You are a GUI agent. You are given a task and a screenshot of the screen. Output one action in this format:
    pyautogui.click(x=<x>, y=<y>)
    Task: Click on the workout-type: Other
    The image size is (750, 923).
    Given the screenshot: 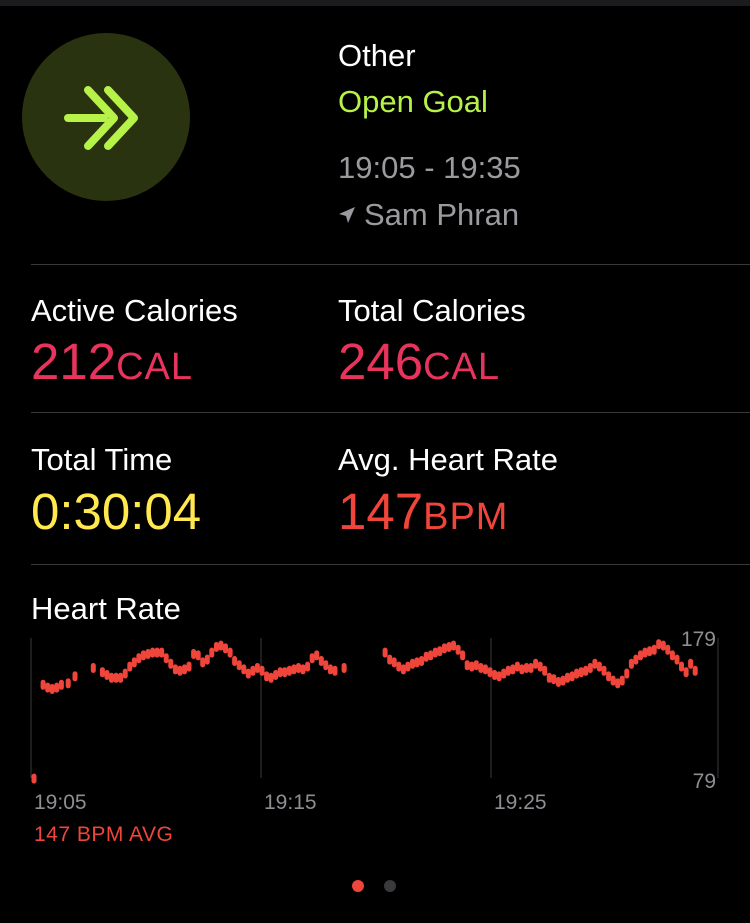 What is the action you would take?
    pyautogui.click(x=377, y=55)
    